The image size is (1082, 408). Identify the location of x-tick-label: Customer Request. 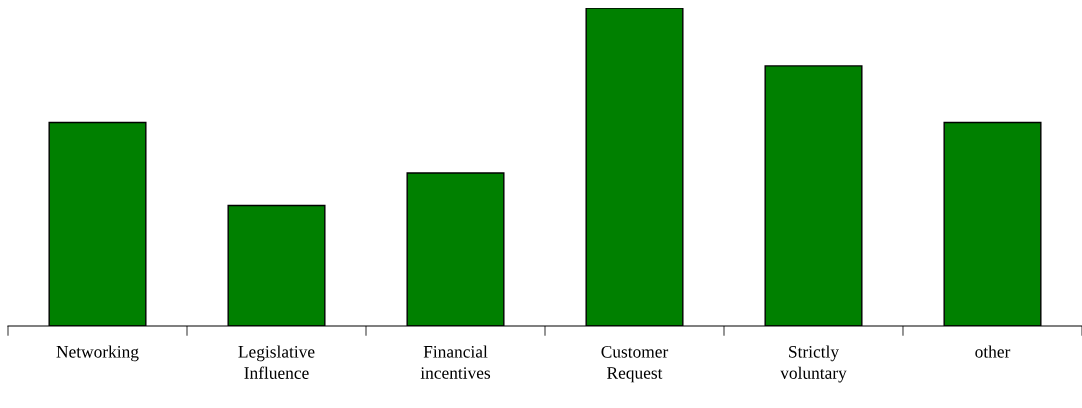
(635, 364).